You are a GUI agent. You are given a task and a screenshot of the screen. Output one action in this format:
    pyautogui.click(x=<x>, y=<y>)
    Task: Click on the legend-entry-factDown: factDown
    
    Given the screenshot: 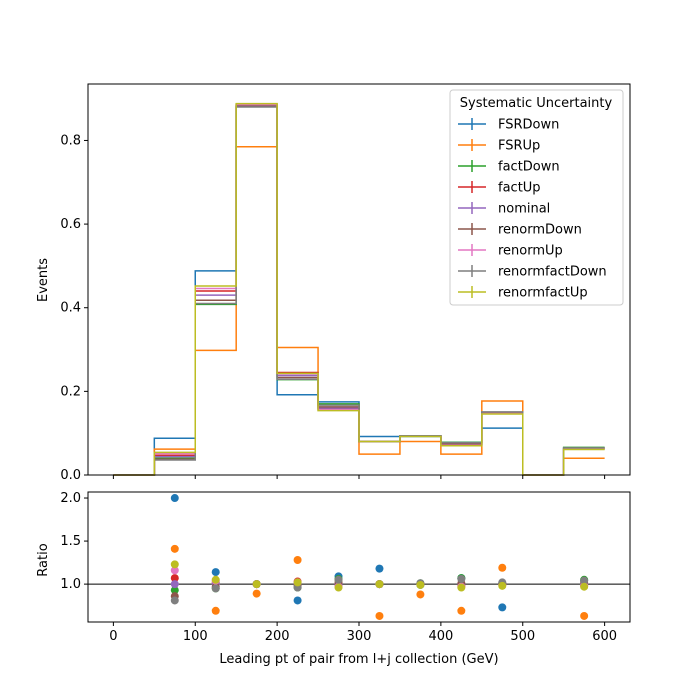 What is the action you would take?
    pyautogui.click(x=509, y=167)
    